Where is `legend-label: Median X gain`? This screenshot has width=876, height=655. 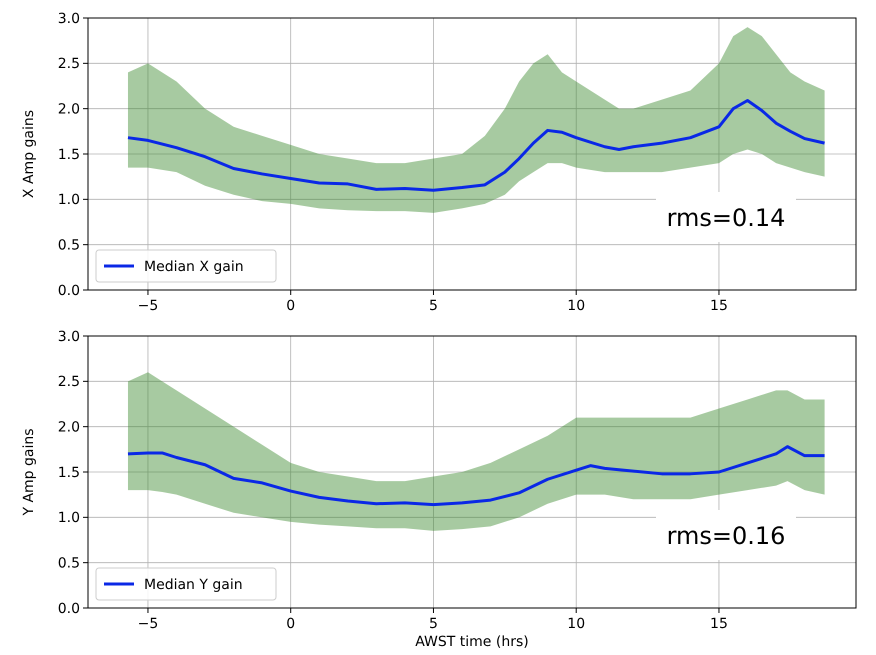 legend-label: Median X gain is located at coordinates (194, 266).